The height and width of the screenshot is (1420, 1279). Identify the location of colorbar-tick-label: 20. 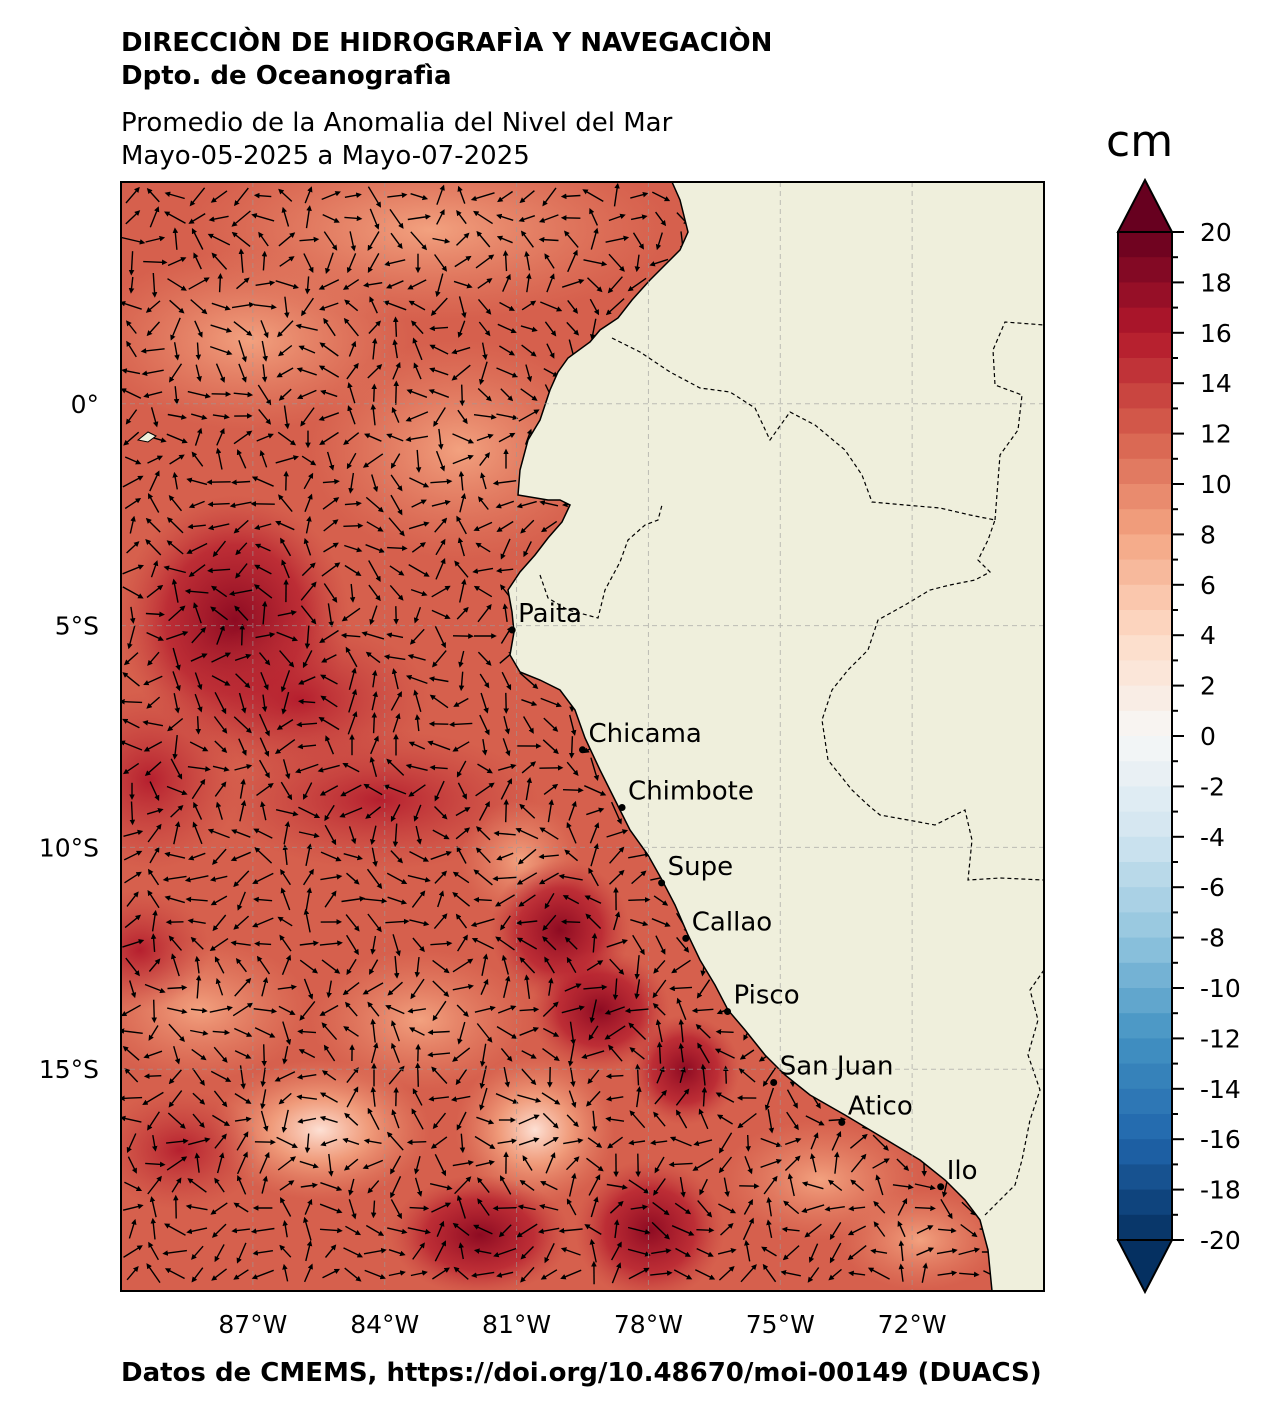
(1216, 232).